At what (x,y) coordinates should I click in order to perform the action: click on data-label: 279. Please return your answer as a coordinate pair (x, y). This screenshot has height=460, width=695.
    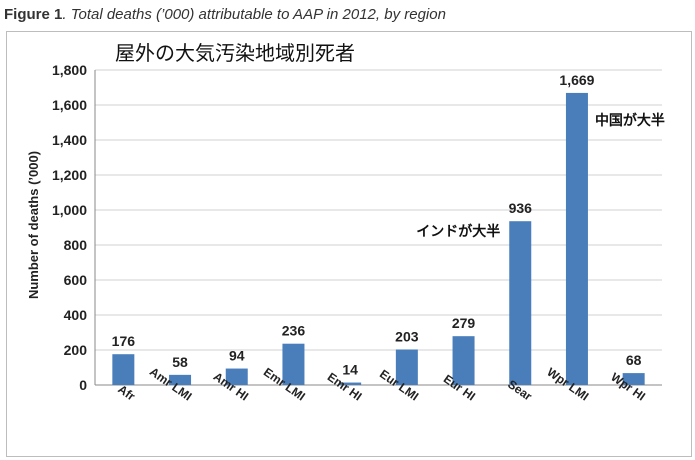
    Looking at the image, I should click on (464, 323).